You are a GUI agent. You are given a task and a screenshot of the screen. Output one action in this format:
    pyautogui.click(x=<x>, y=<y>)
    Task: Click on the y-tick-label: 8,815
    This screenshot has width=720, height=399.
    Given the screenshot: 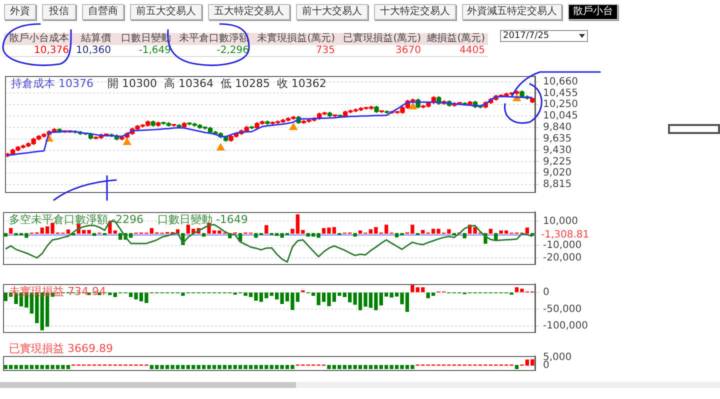 What is the action you would take?
    pyautogui.click(x=557, y=184)
    